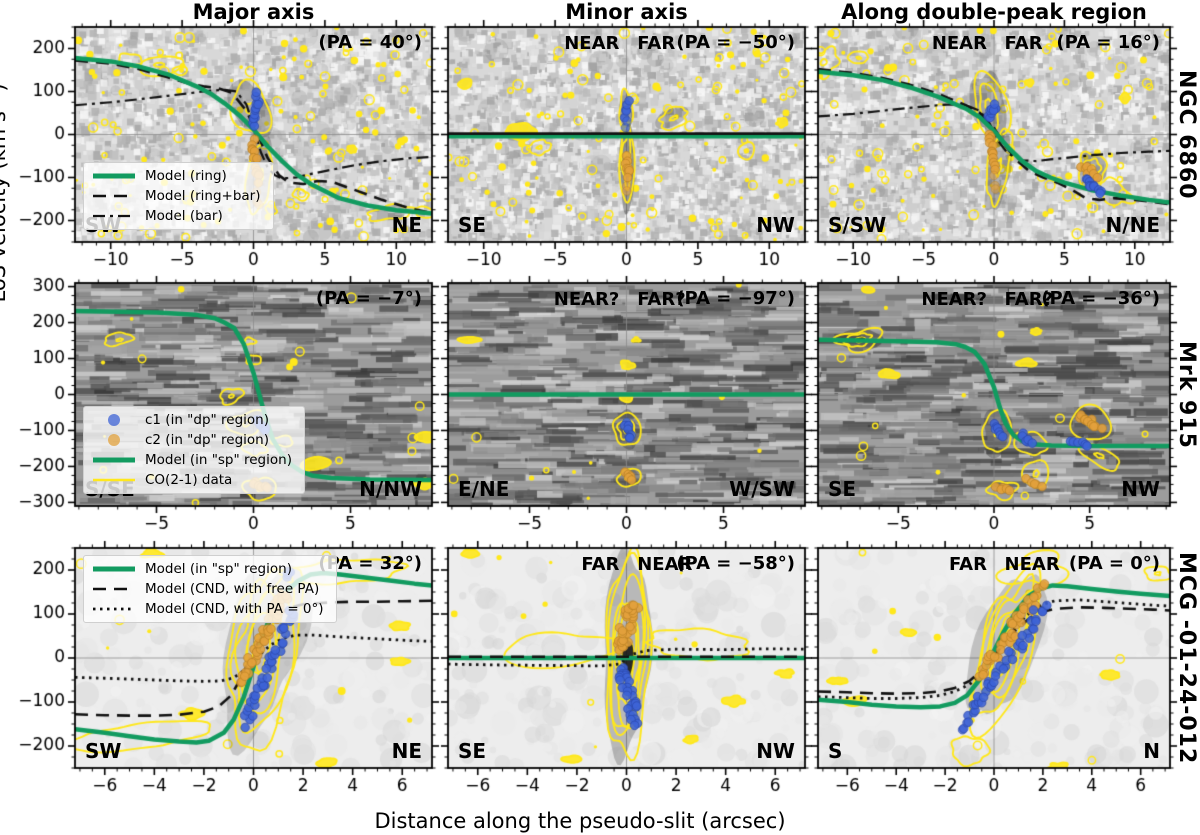  What do you see at coordinates (253, 12) in the screenshot?
I see `column-title-major-axis: Major axis` at bounding box center [253, 12].